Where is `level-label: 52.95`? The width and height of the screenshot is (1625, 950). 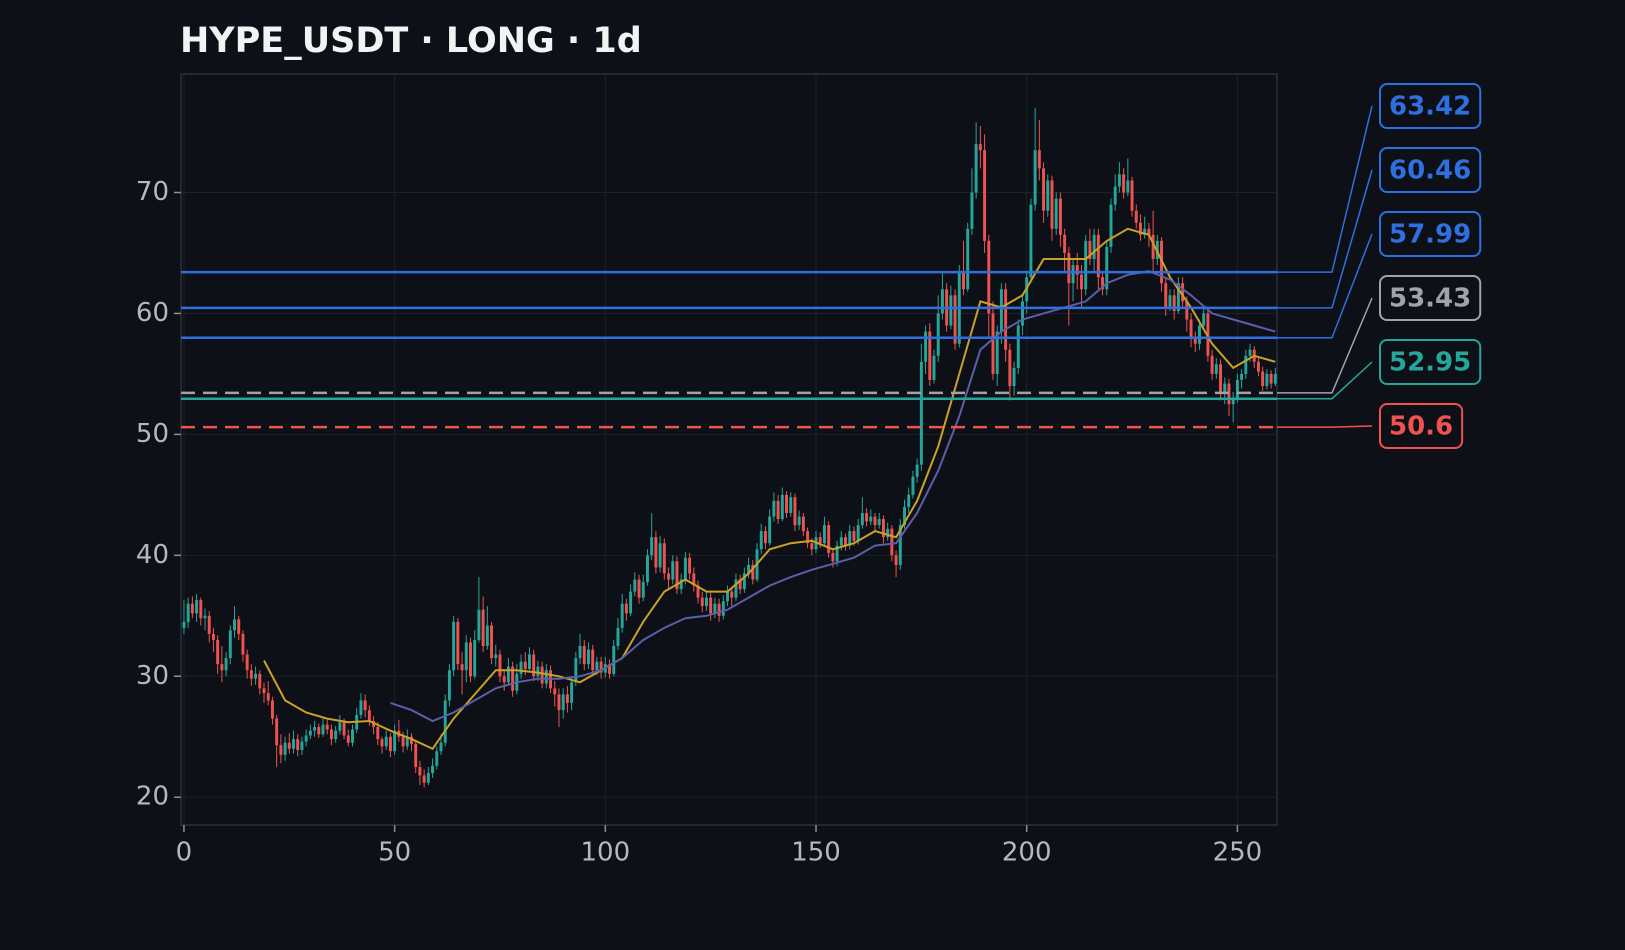
level-label: 52.95 is located at coordinates (1430, 363).